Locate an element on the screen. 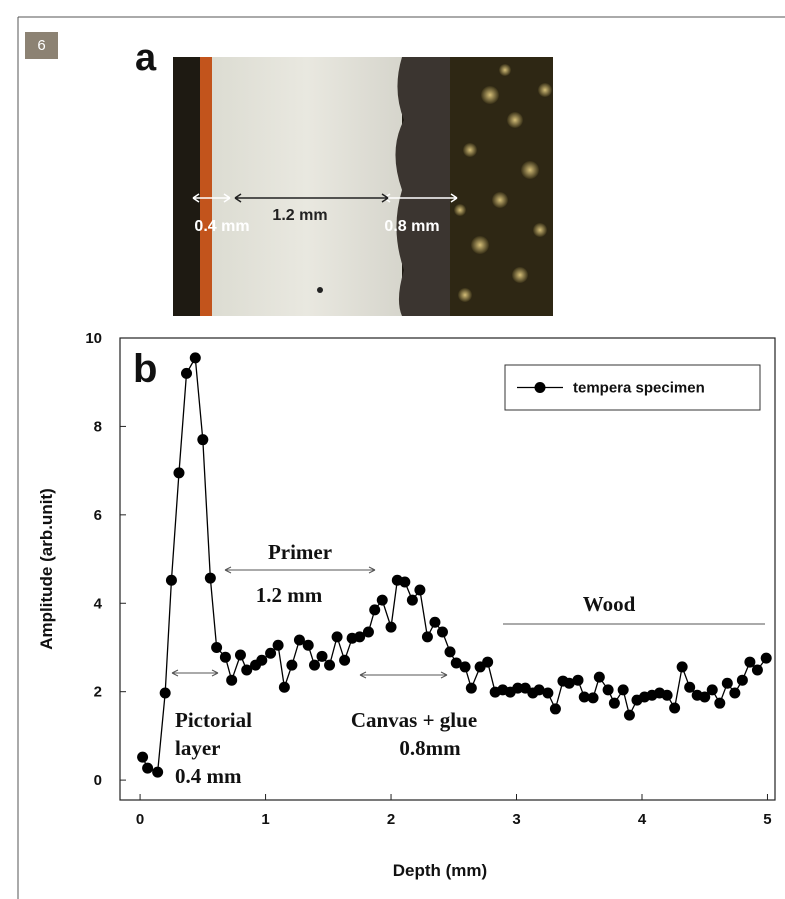 This screenshot has height=899, width=785. annotation: 0.8mm is located at coordinates (430, 748).